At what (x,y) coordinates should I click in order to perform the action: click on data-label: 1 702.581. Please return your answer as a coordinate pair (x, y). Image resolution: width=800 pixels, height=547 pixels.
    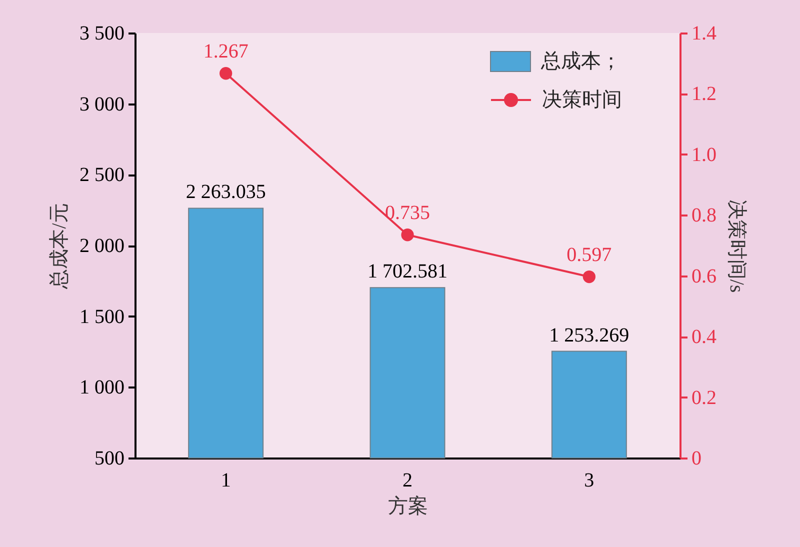
    Looking at the image, I should click on (408, 271).